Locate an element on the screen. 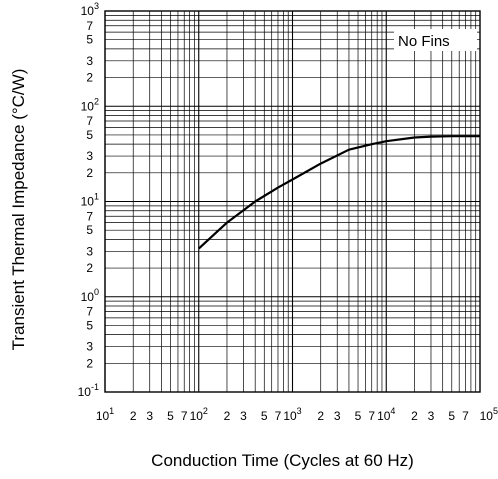 The height and width of the screenshot is (479, 498). y-tick-label: 10⁻¹ is located at coordinates (88, 390).